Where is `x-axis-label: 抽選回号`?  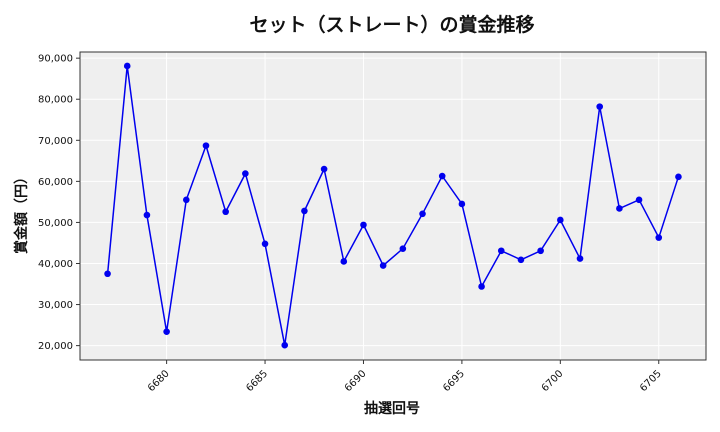
x-axis-label: 抽選回号 is located at coordinates (392, 408).